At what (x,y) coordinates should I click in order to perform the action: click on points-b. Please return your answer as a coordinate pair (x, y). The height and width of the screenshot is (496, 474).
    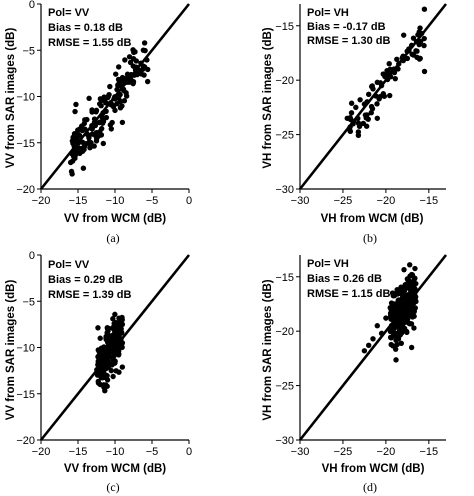
    Looking at the image, I should click on (386, 72).